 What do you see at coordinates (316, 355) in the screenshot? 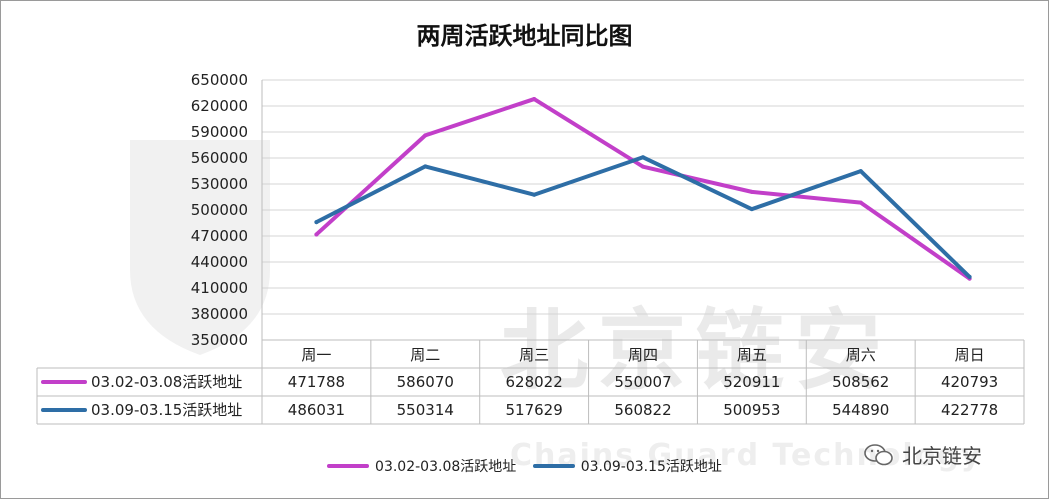
I see `category-label: 周一` at bounding box center [316, 355].